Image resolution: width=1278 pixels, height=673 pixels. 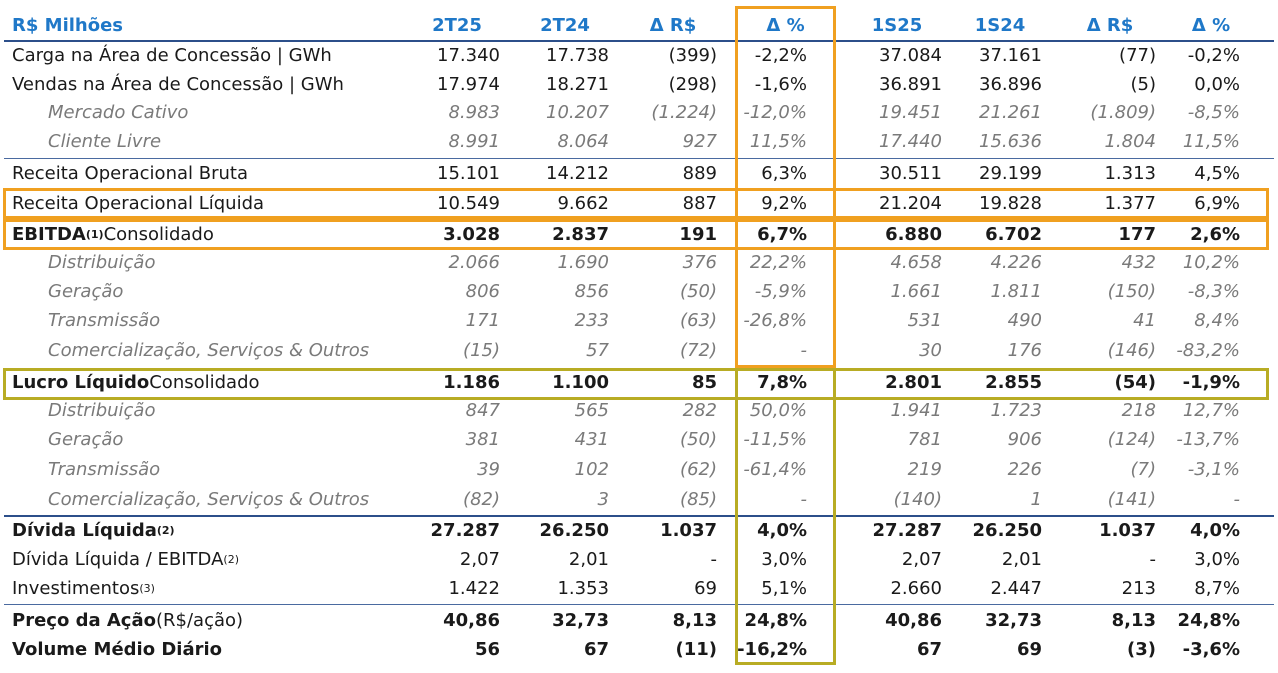 I want to click on table-cell: 1.661, so click(x=916, y=291).